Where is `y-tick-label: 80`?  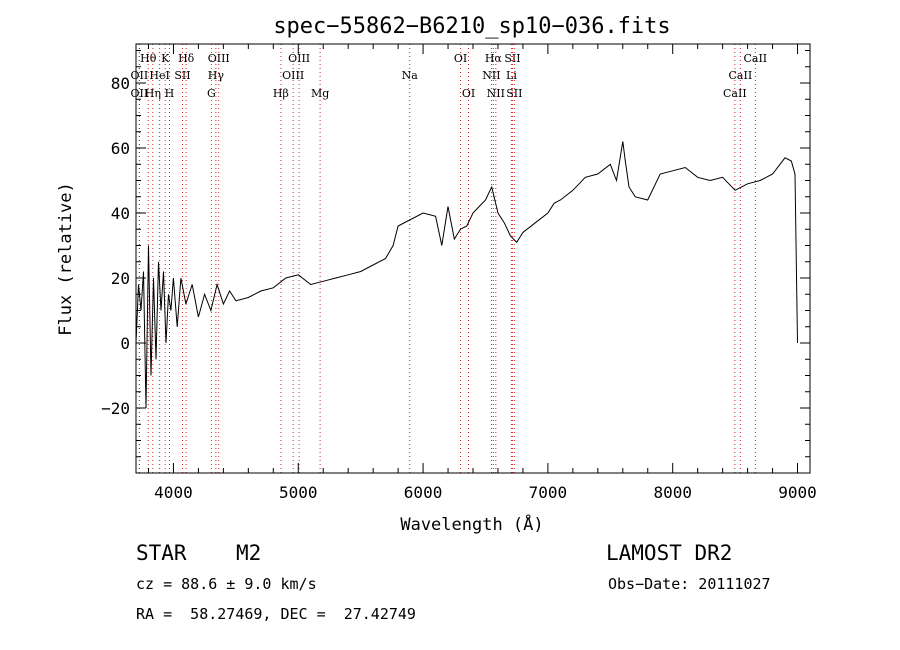
y-tick-label: 80 is located at coordinates (120, 83).